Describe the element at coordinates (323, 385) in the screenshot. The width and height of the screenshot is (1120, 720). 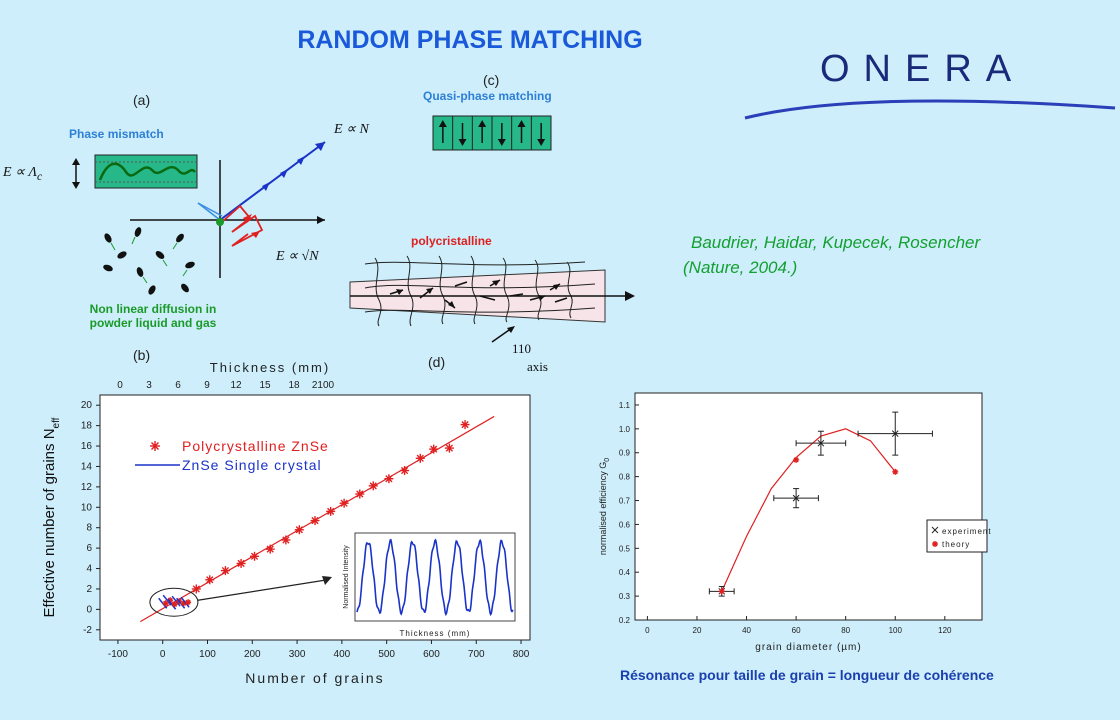
I see `top-tick-label: 2100` at that location.